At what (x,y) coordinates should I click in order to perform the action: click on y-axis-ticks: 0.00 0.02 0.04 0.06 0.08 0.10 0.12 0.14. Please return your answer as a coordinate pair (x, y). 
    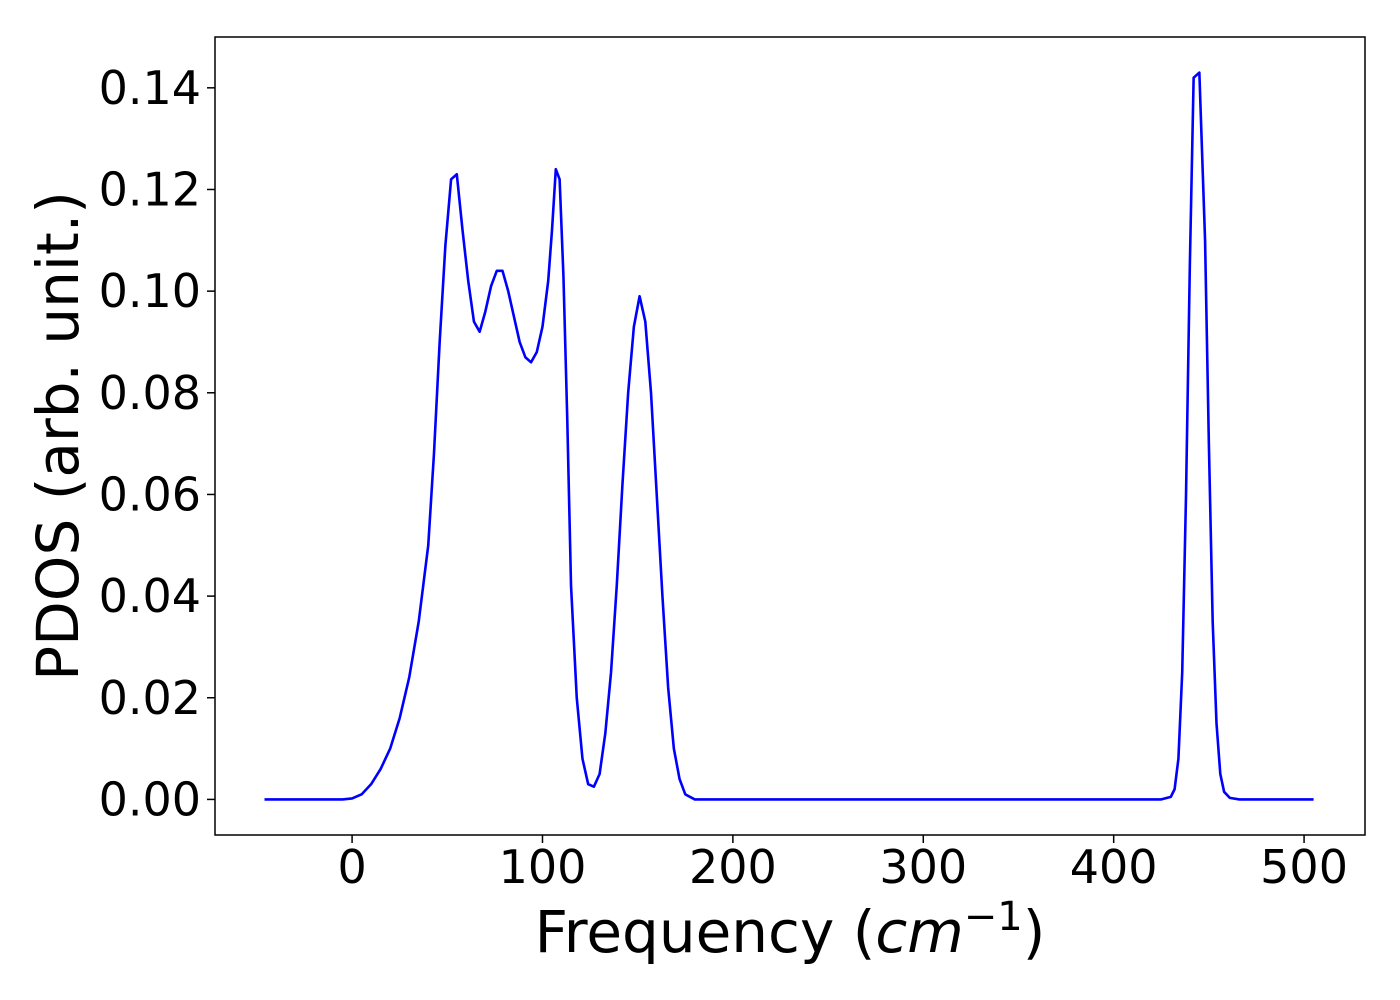
    Looking at the image, I should click on (157, 443).